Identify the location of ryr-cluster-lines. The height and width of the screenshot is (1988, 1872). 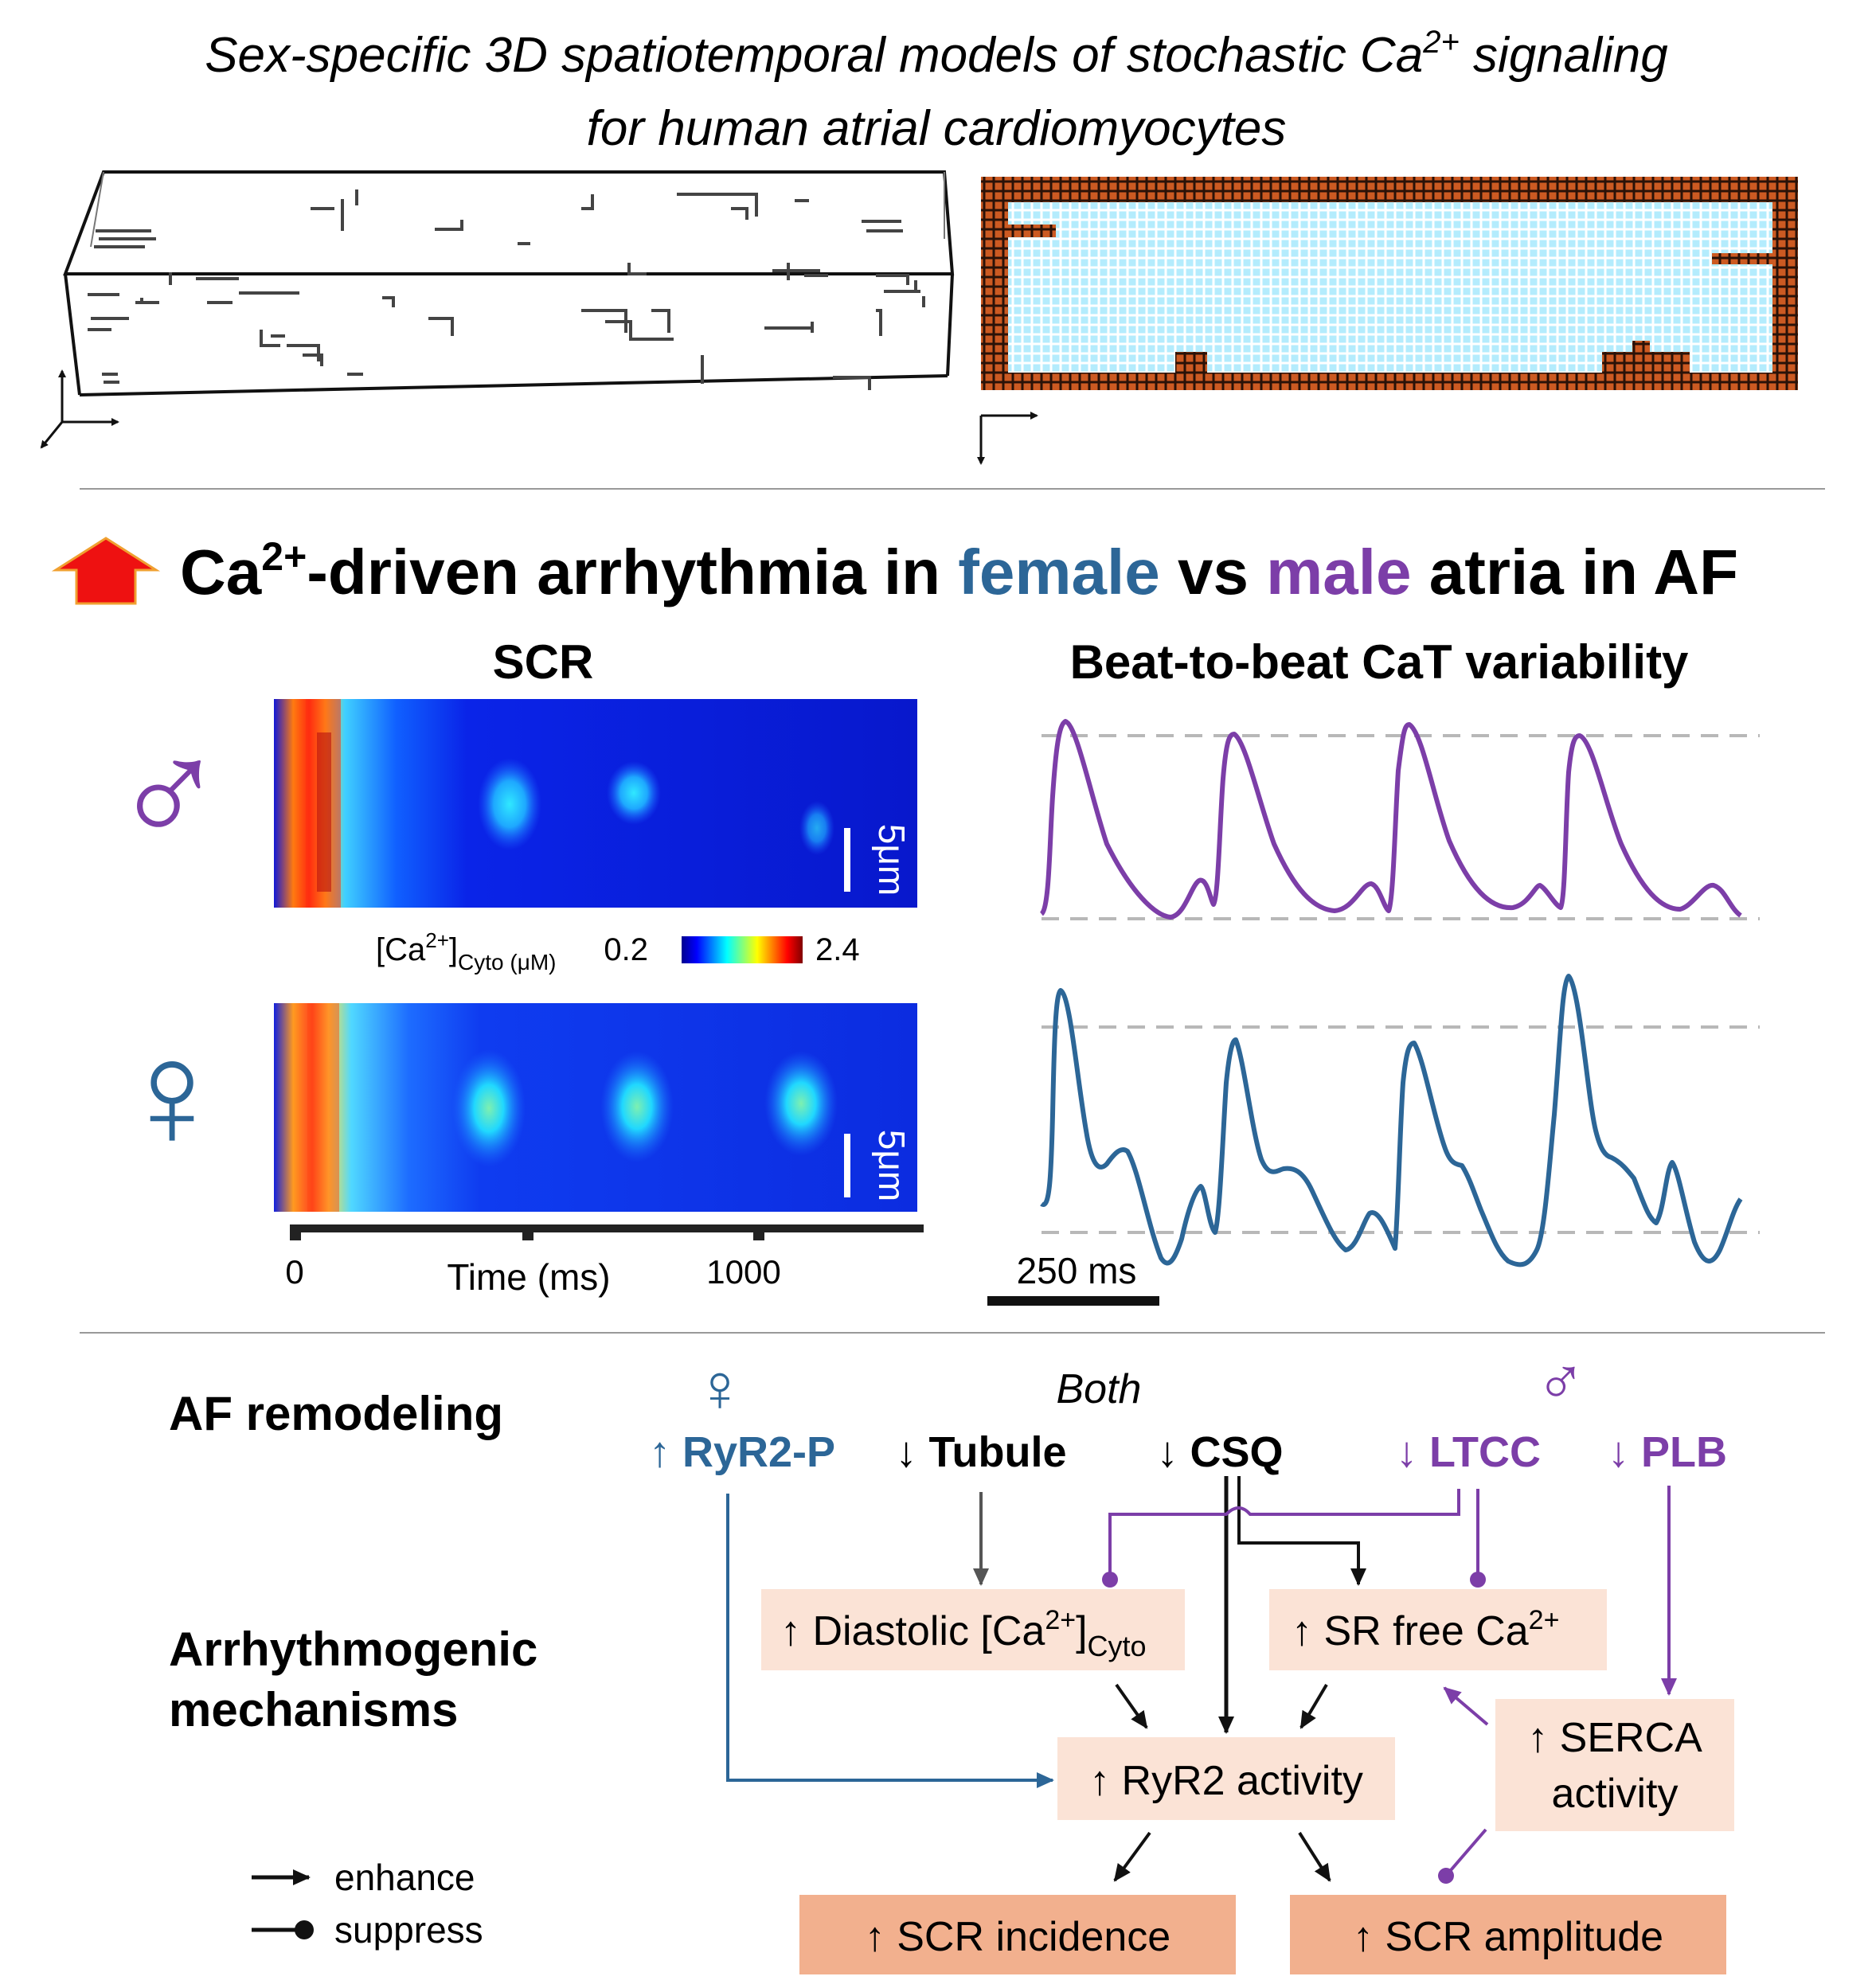
(506, 289).